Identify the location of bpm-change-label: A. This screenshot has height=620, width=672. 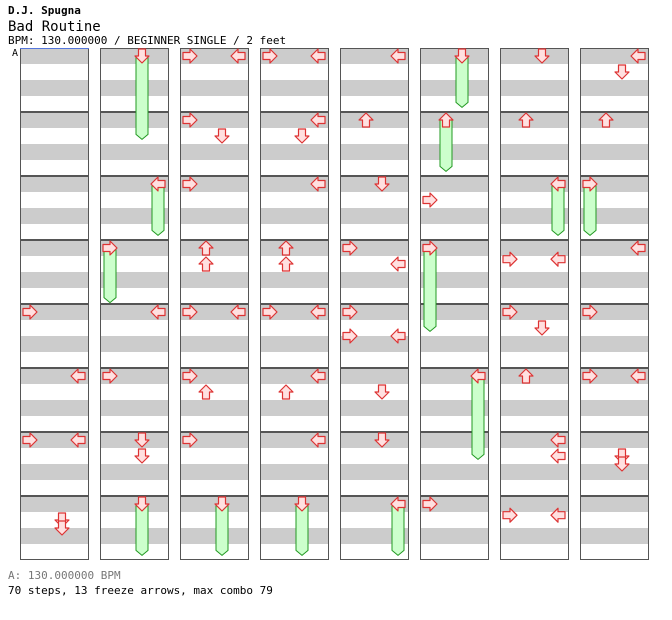
(15, 53).